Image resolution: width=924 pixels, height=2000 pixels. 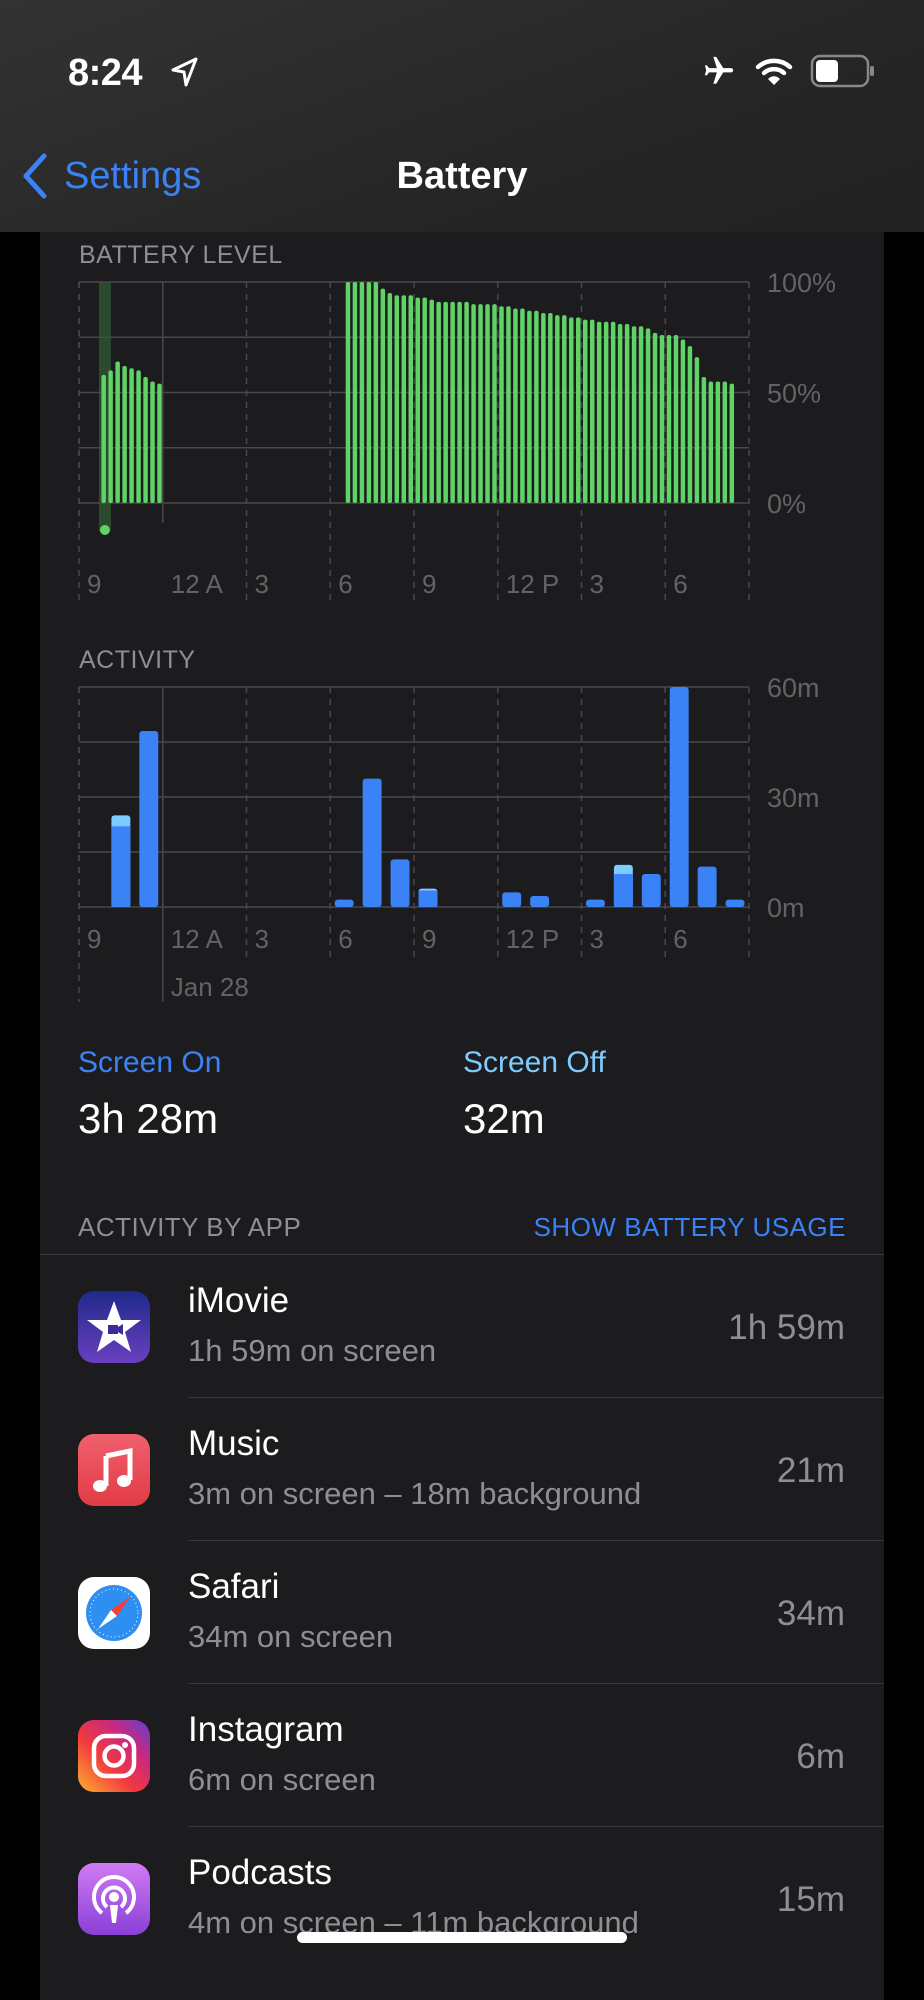 What do you see at coordinates (810, 1899) in the screenshot?
I see `app-usage-value: 15m` at bounding box center [810, 1899].